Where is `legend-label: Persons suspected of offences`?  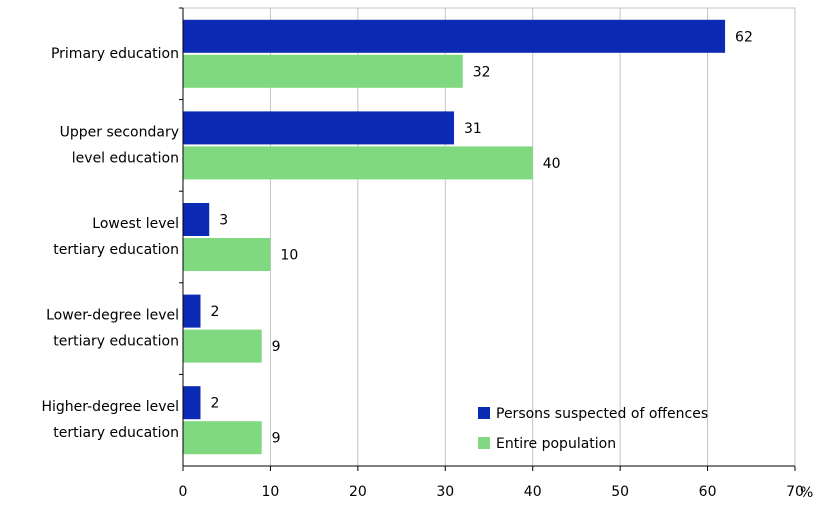 legend-label: Persons suspected of offences is located at coordinates (602, 414).